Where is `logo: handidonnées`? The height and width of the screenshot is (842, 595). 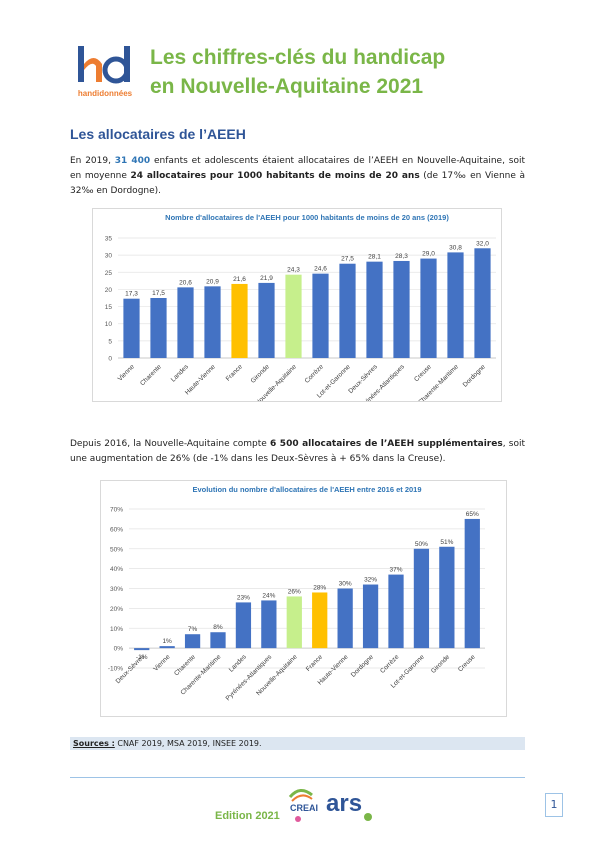 logo: handidonnées is located at coordinates (105, 72).